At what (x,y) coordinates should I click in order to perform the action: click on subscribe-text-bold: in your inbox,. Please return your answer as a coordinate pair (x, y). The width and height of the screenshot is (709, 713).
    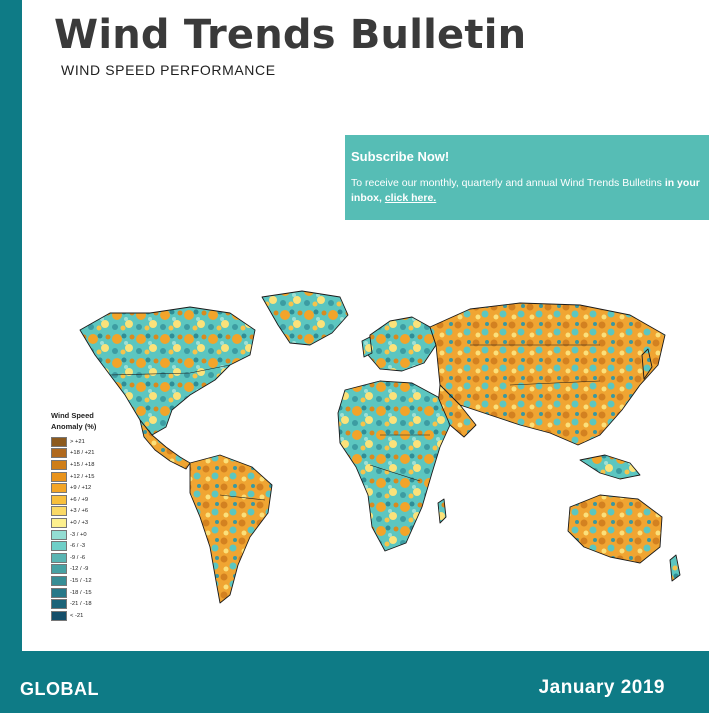
    Looking at the image, I should click on (525, 190).